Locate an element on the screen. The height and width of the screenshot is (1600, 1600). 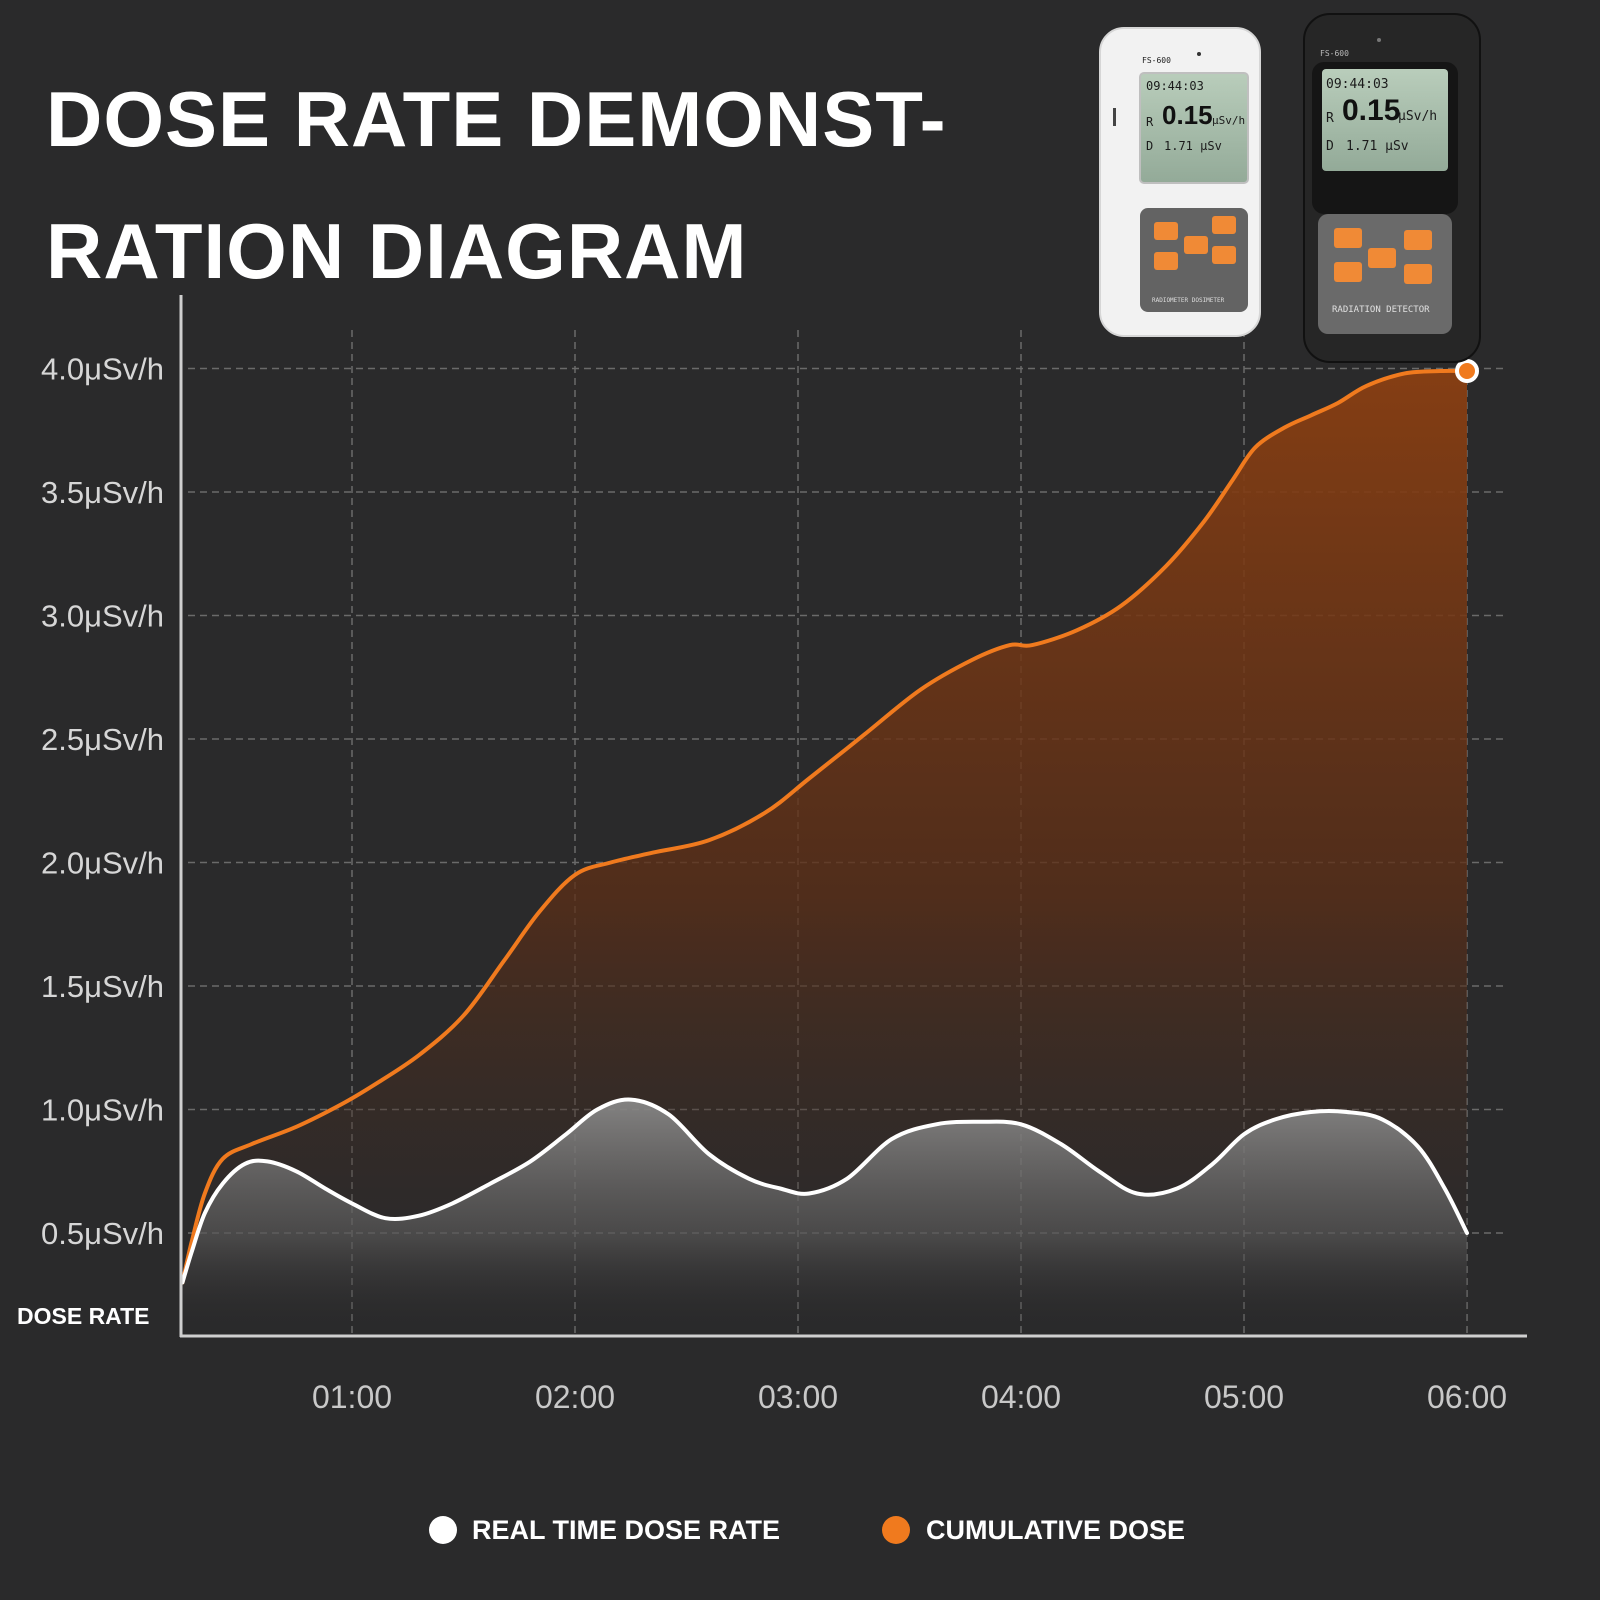
series-end-marker-cumulative is located at coordinates (1467, 370).